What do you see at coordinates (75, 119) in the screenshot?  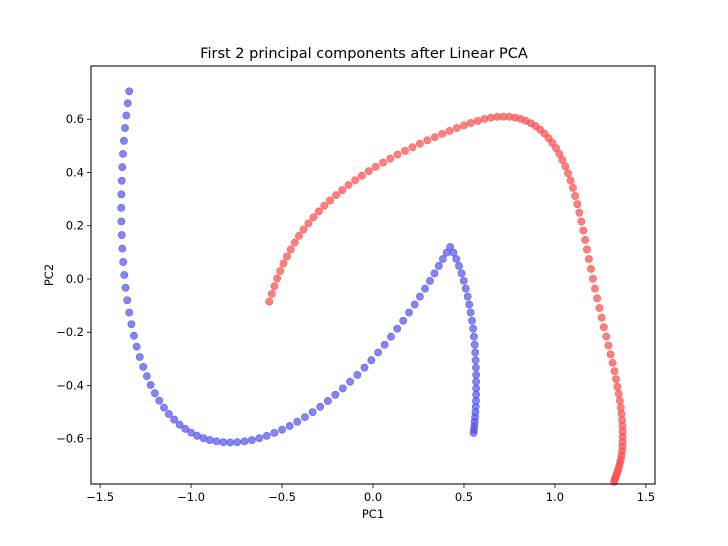 I see `y-tick-label: 0.6` at bounding box center [75, 119].